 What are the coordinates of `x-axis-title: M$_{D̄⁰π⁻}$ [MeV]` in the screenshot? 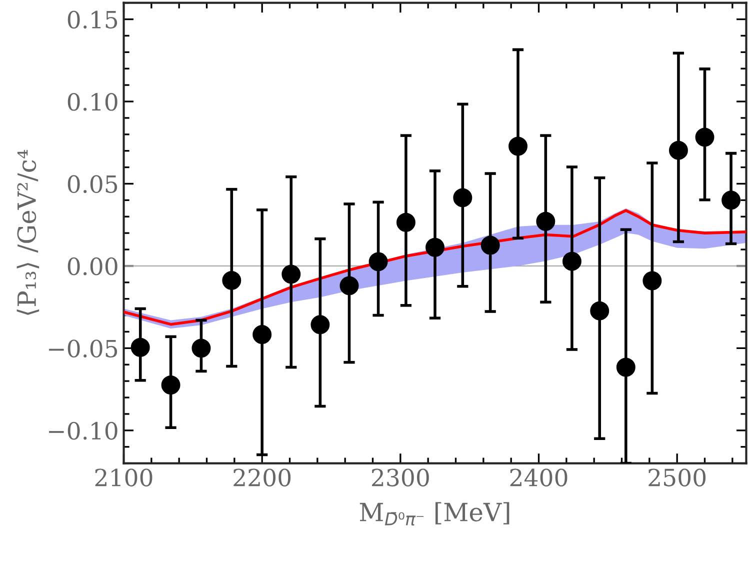 It's located at (435, 514).